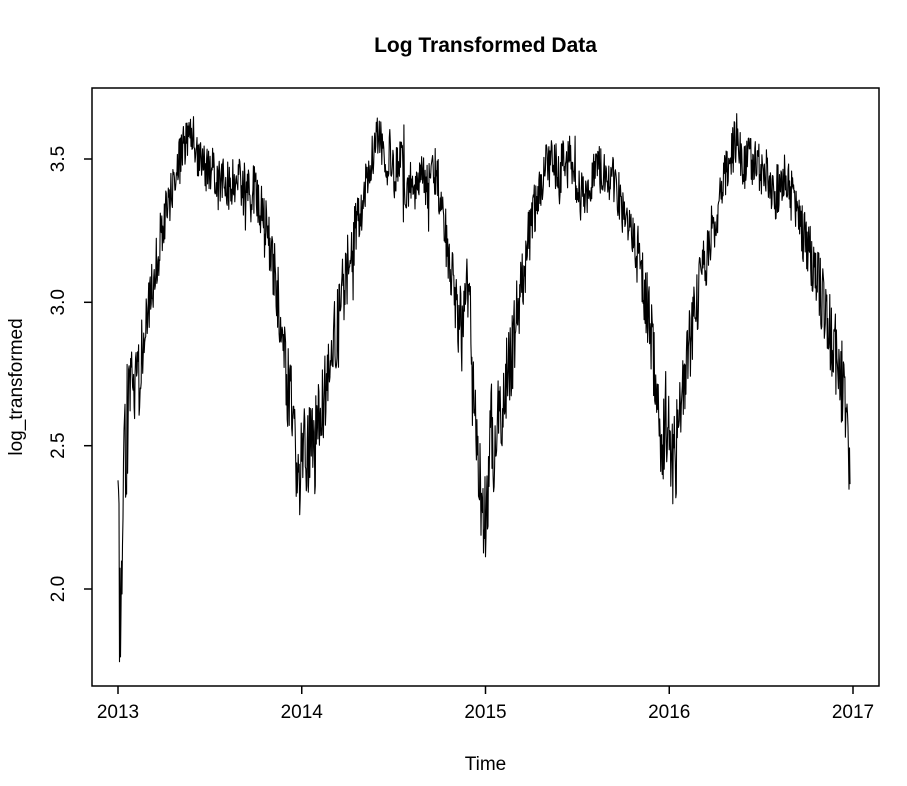 The width and height of the screenshot is (907, 786). Describe the element at coordinates (58, 302) in the screenshot. I see `y-tick-label: 3.0` at that location.